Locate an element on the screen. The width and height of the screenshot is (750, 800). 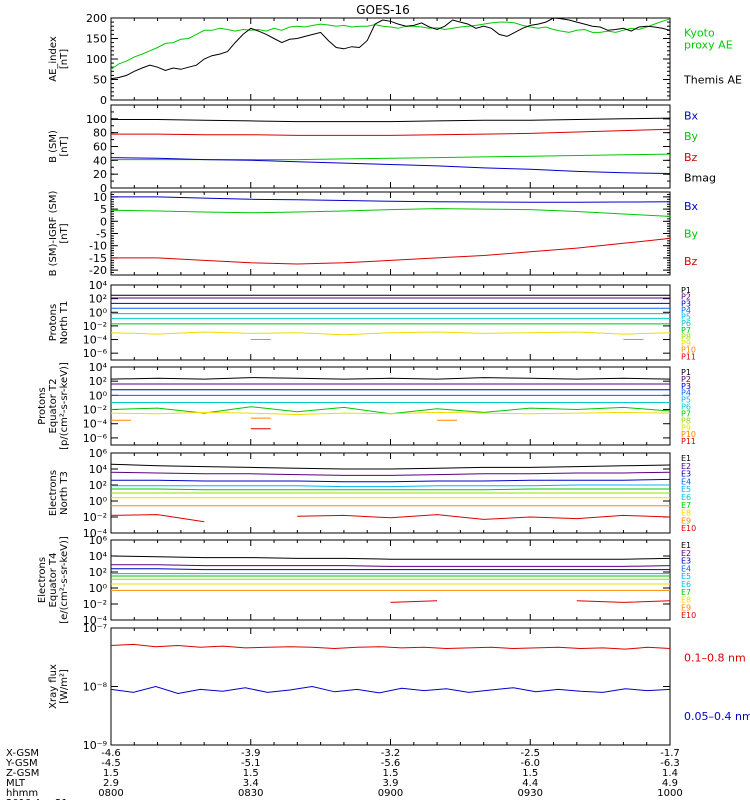
y-axis-label: Equator T4 is located at coordinates (53, 580).